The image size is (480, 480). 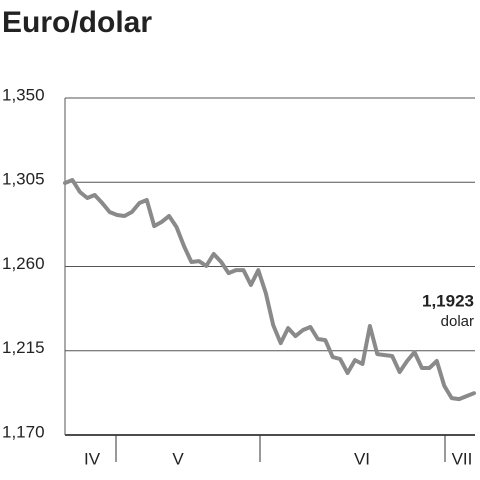 I want to click on y-tick-label: 1,215, so click(x=23, y=347).